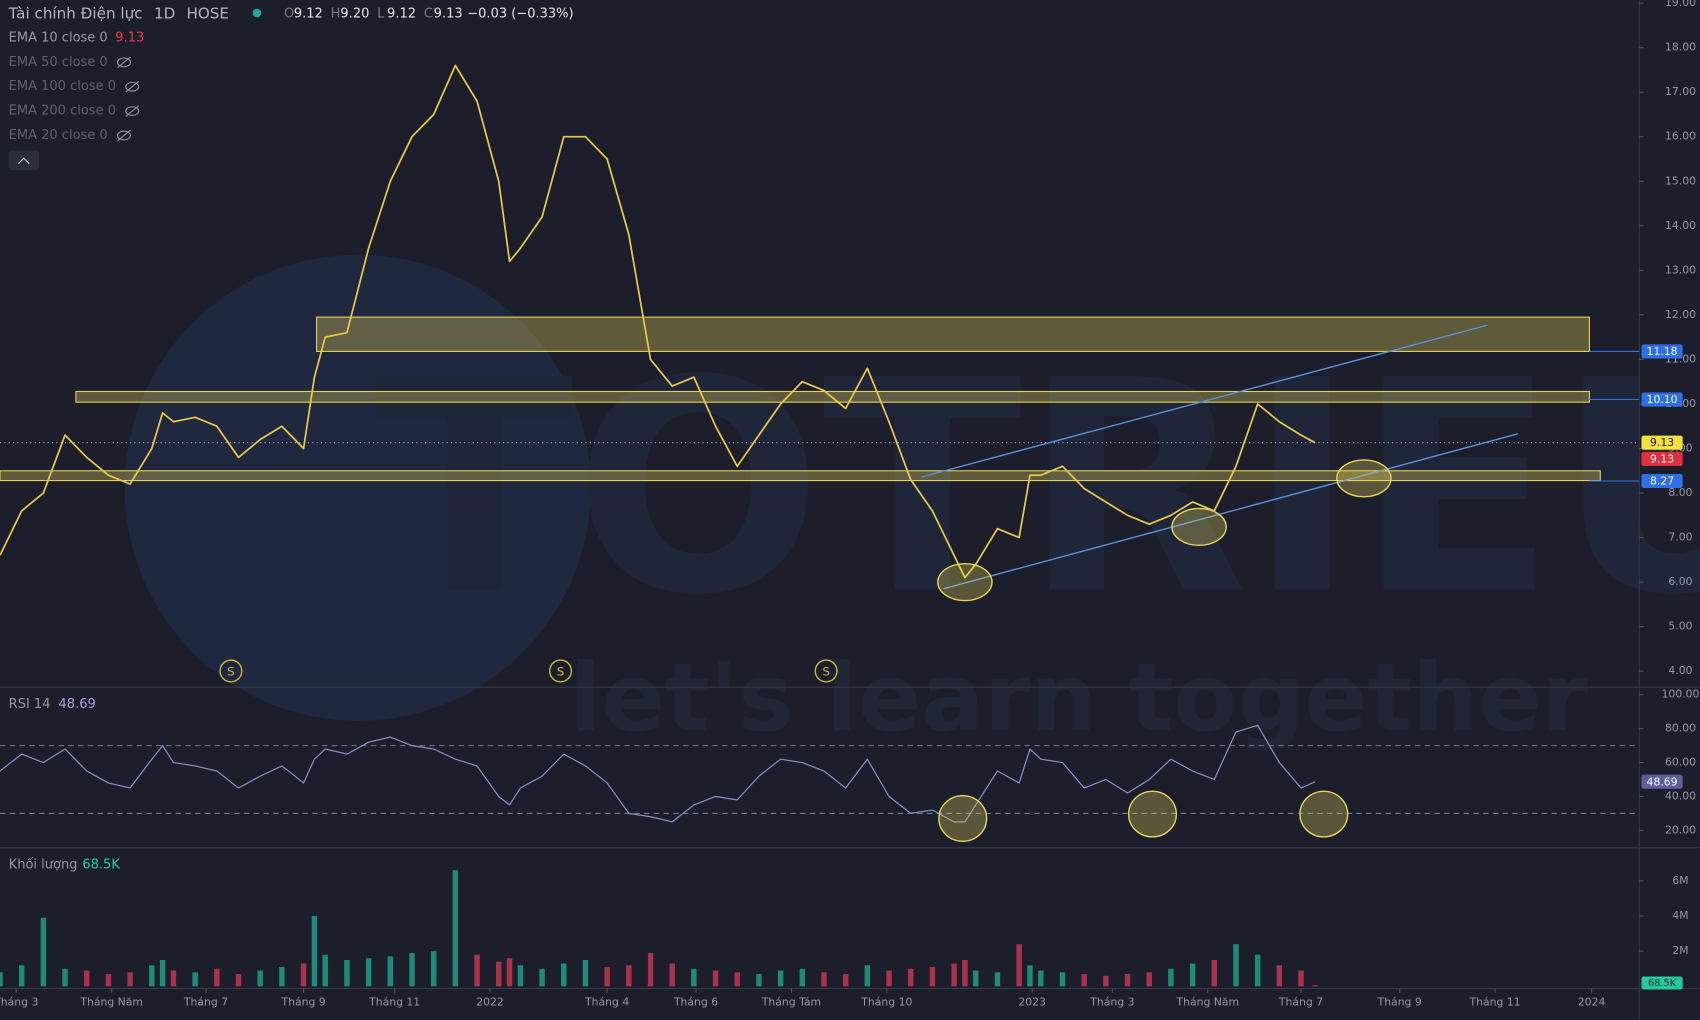  Describe the element at coordinates (1680, 728) in the screenshot. I see `y-tick-label: 80.00` at that location.